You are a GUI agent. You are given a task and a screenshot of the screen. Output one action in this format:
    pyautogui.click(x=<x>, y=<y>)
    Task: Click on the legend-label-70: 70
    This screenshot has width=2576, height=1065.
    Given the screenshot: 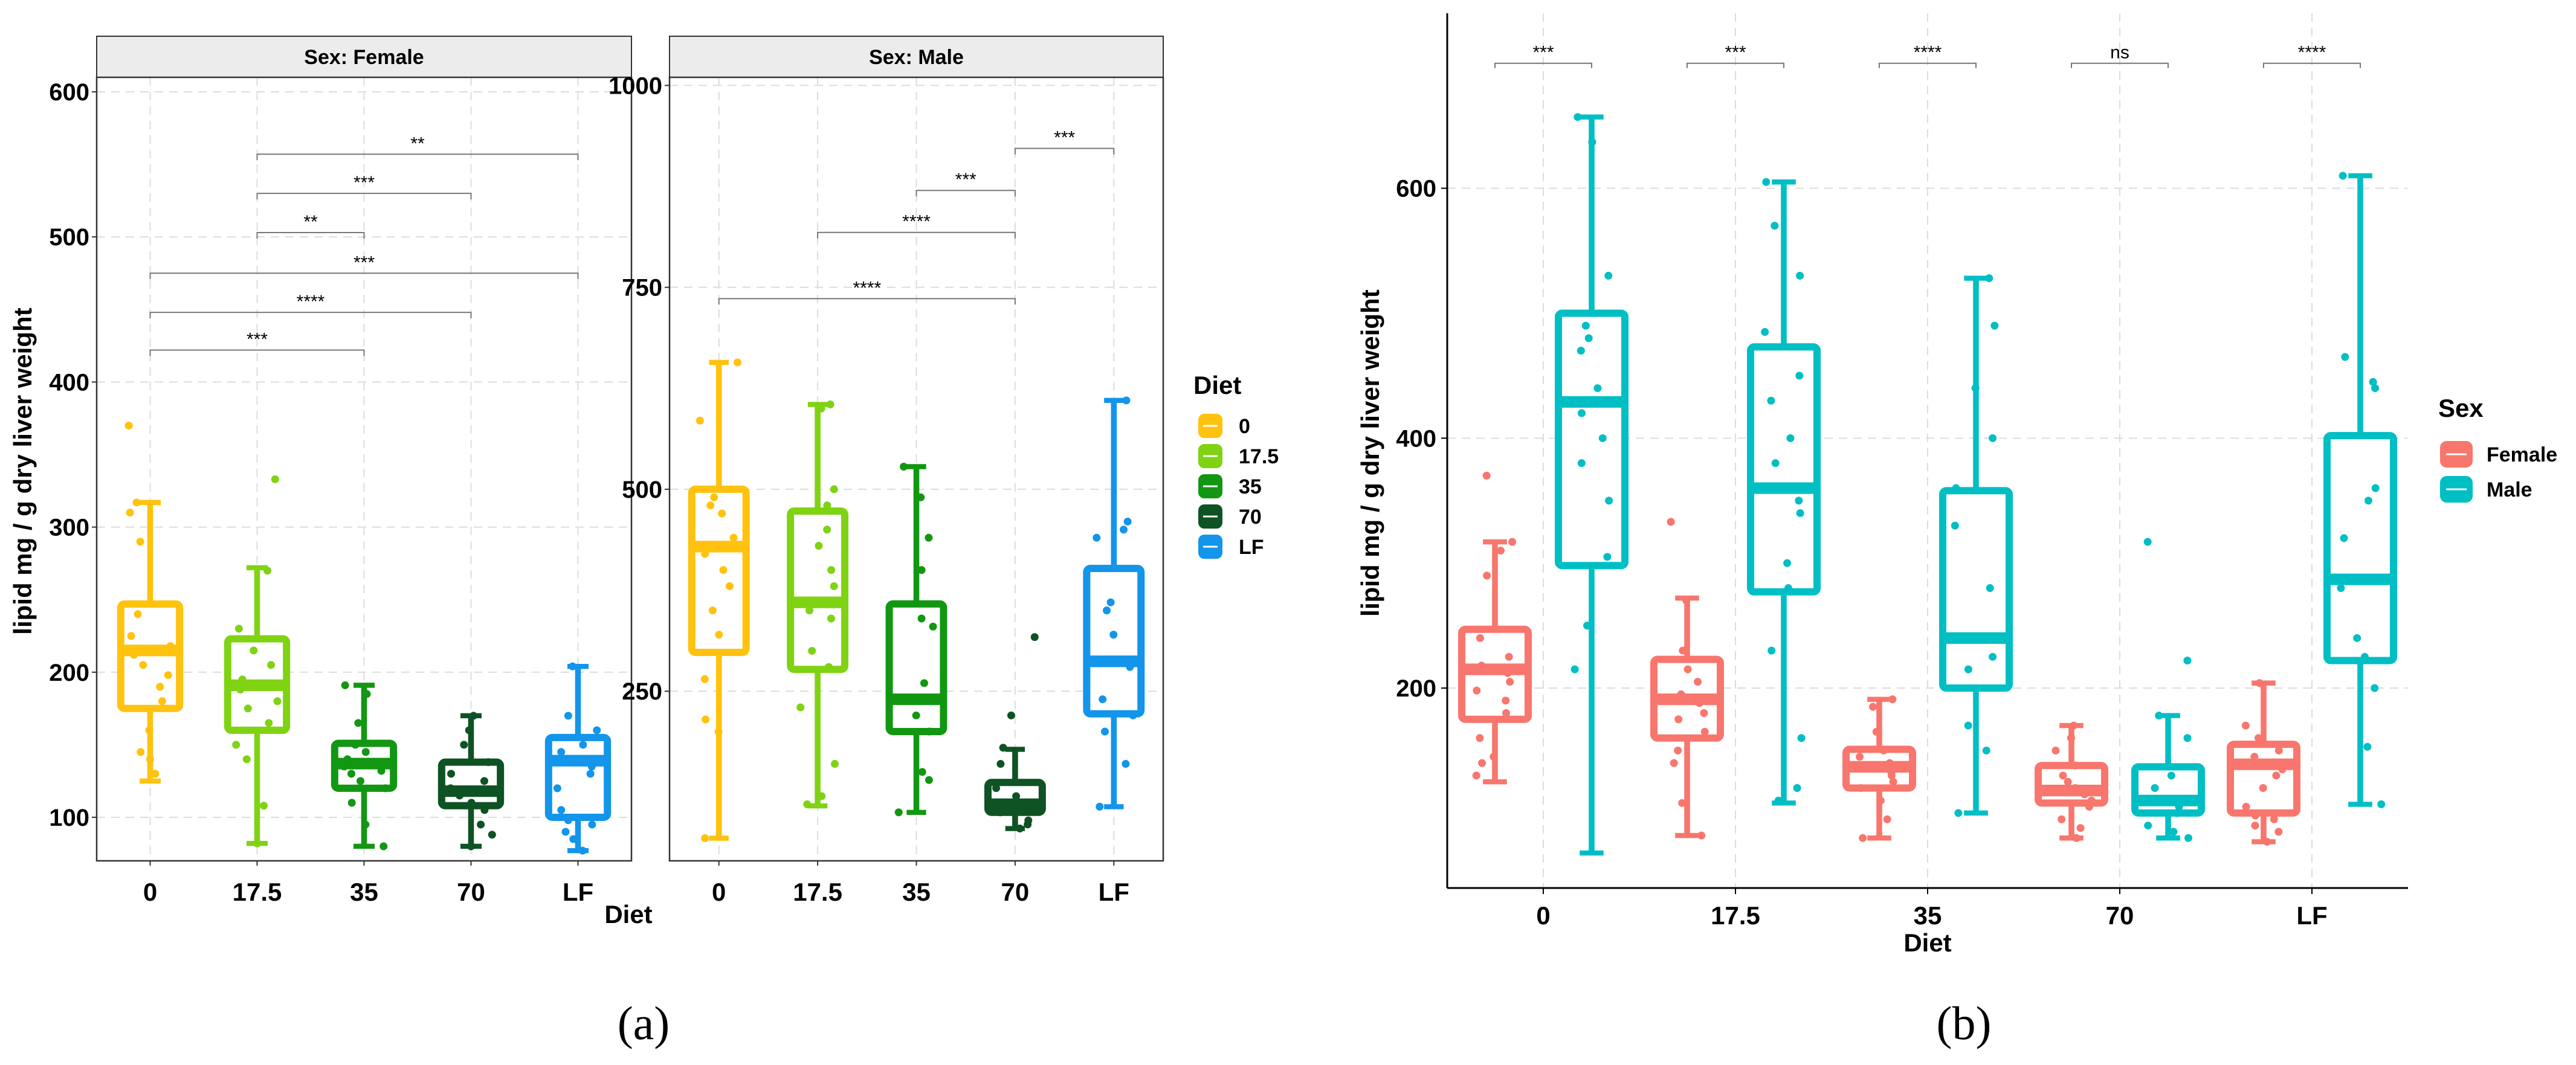 What is the action you would take?
    pyautogui.click(x=1250, y=517)
    